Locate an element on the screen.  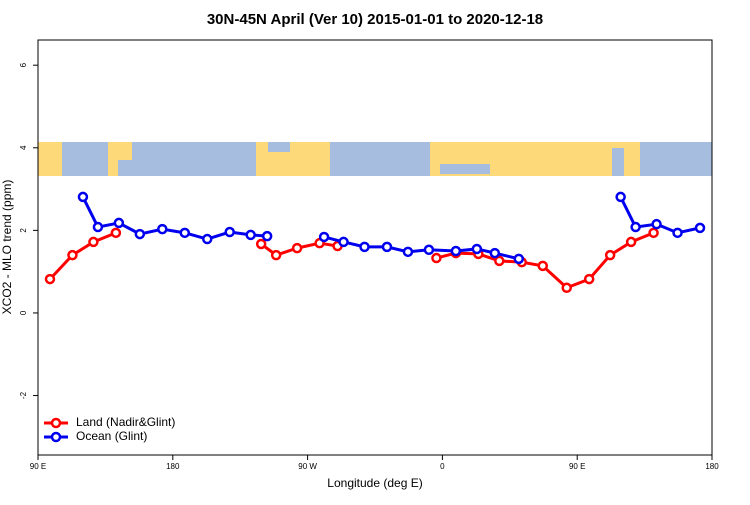
map-strip is located at coordinates (375, 159).